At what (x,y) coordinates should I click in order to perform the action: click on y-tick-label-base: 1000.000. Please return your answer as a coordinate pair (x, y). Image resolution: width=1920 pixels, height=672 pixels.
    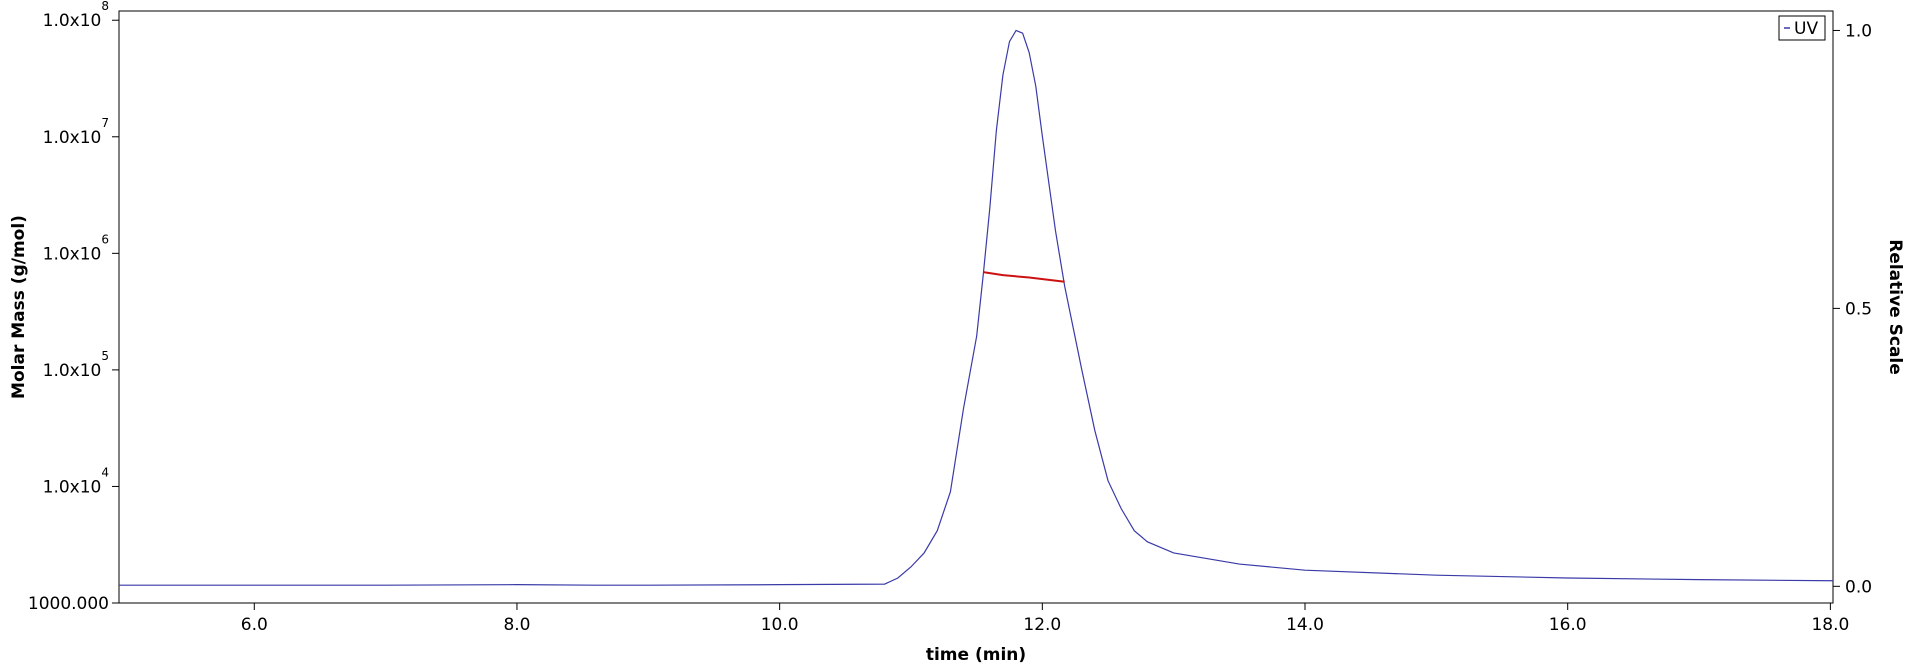
    Looking at the image, I should click on (68, 604).